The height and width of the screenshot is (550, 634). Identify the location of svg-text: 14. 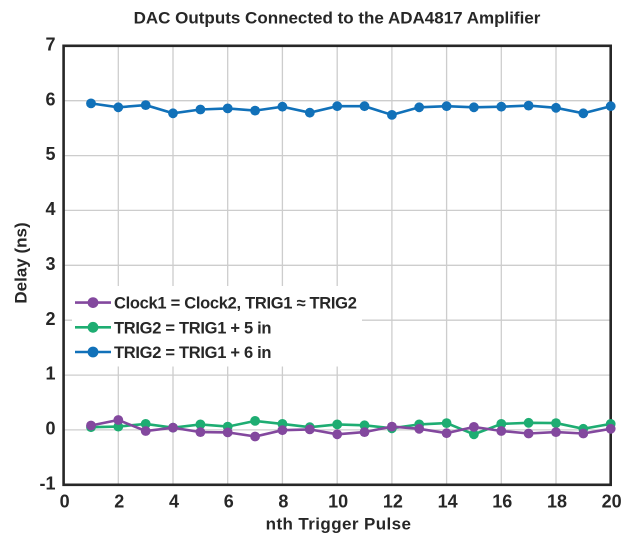
(448, 502).